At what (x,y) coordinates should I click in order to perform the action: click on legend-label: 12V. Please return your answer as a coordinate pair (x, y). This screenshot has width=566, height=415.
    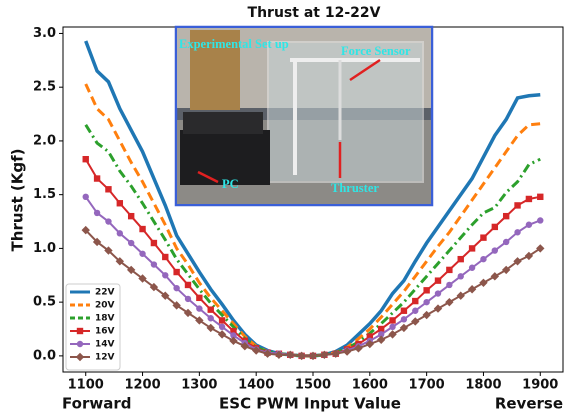
    Looking at the image, I should click on (105, 358).